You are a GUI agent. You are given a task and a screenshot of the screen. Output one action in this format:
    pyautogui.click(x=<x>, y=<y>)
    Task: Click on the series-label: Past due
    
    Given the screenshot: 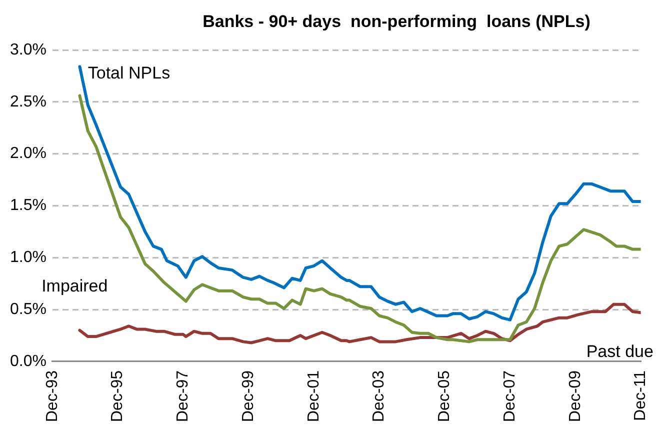 What is the action you would take?
    pyautogui.click(x=620, y=351)
    